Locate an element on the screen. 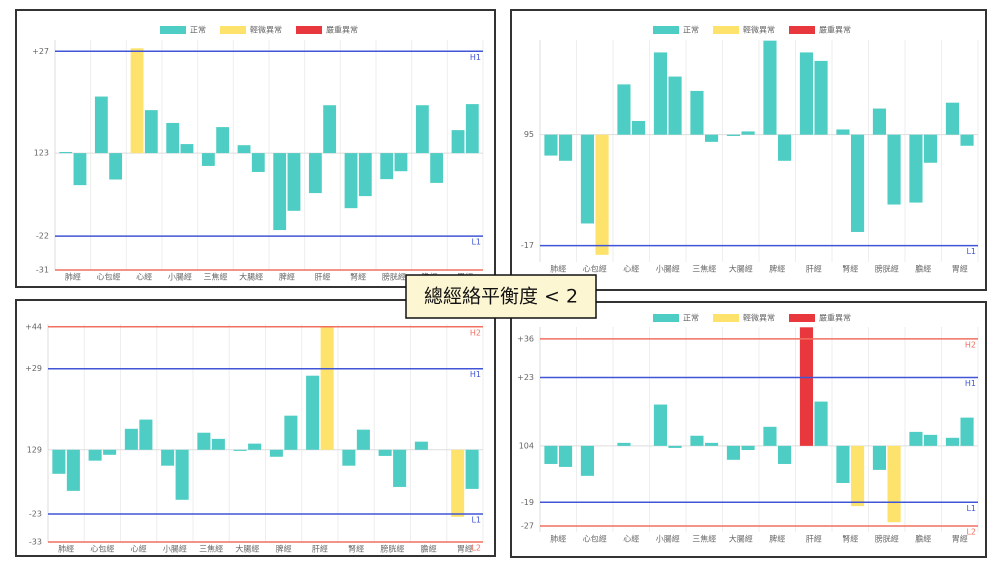 The height and width of the screenshot is (570, 1000). y-tick-label: -27 is located at coordinates (527, 526).